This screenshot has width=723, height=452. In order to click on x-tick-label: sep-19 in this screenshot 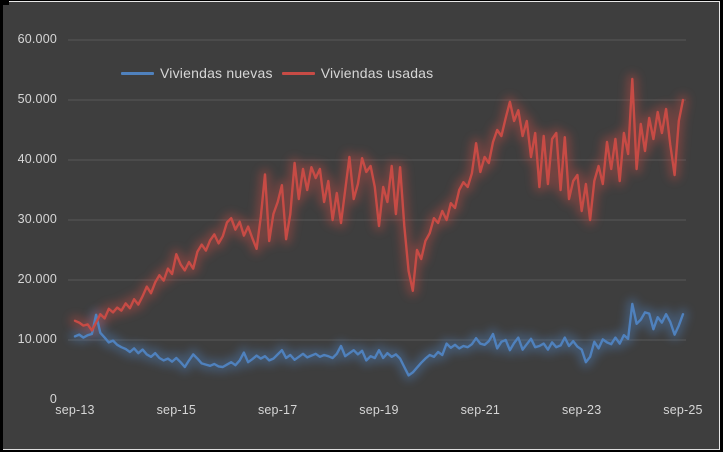, I will do `click(379, 410)`.